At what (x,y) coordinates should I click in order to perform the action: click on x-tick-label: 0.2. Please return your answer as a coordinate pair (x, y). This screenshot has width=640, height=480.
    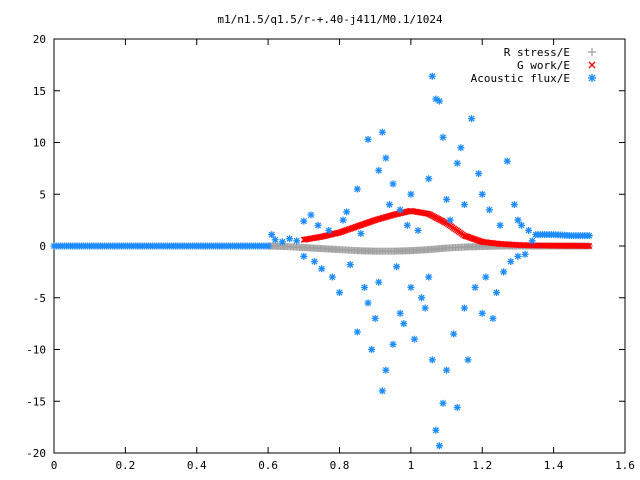
    Looking at the image, I should click on (125, 465).